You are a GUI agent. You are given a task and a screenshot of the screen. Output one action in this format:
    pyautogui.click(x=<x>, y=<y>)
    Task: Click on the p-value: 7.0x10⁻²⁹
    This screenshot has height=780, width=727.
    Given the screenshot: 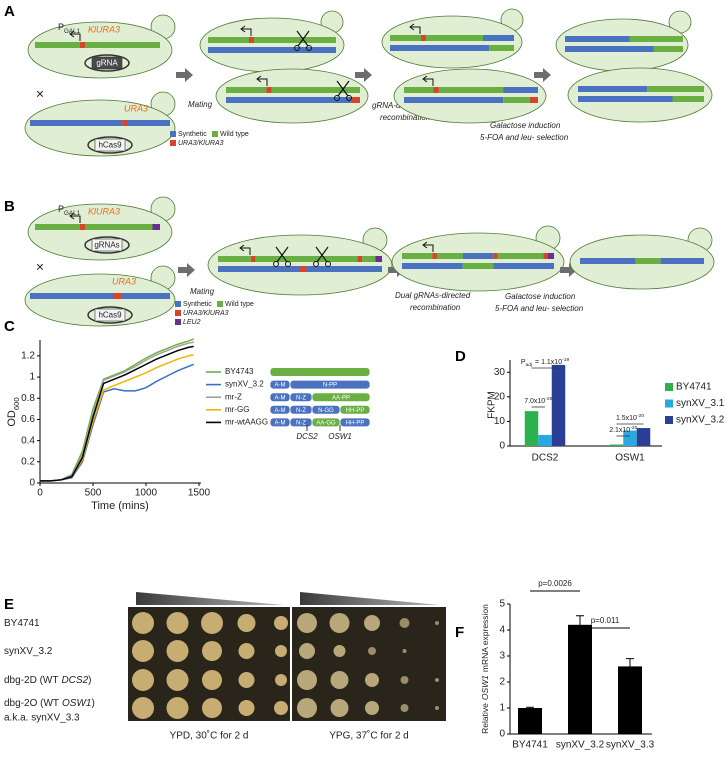 What is the action you would take?
    pyautogui.click(x=538, y=400)
    